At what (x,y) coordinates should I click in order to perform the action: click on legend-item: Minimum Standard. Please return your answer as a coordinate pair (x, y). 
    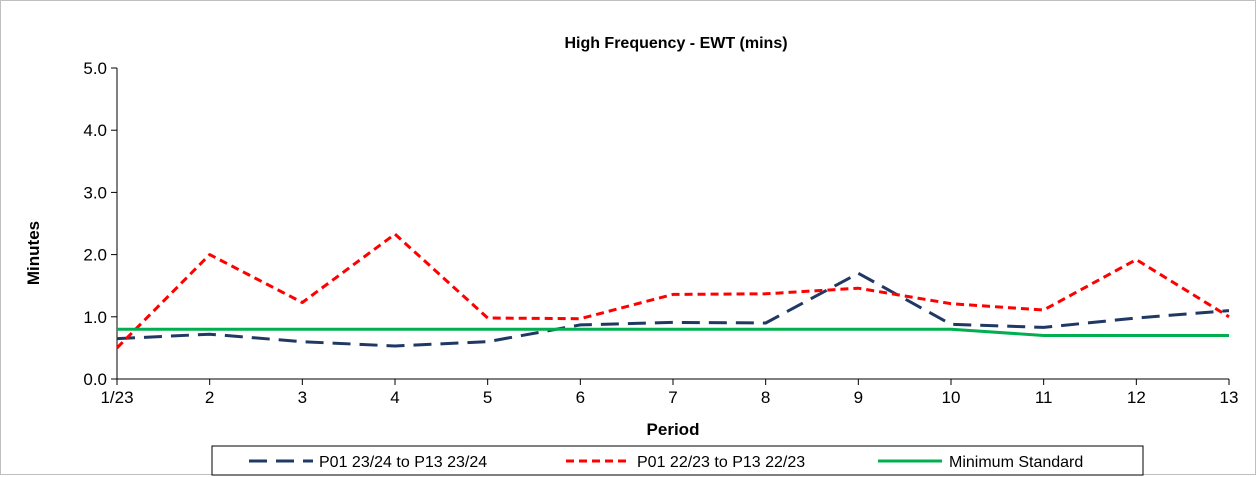
    Looking at the image, I should click on (980, 462).